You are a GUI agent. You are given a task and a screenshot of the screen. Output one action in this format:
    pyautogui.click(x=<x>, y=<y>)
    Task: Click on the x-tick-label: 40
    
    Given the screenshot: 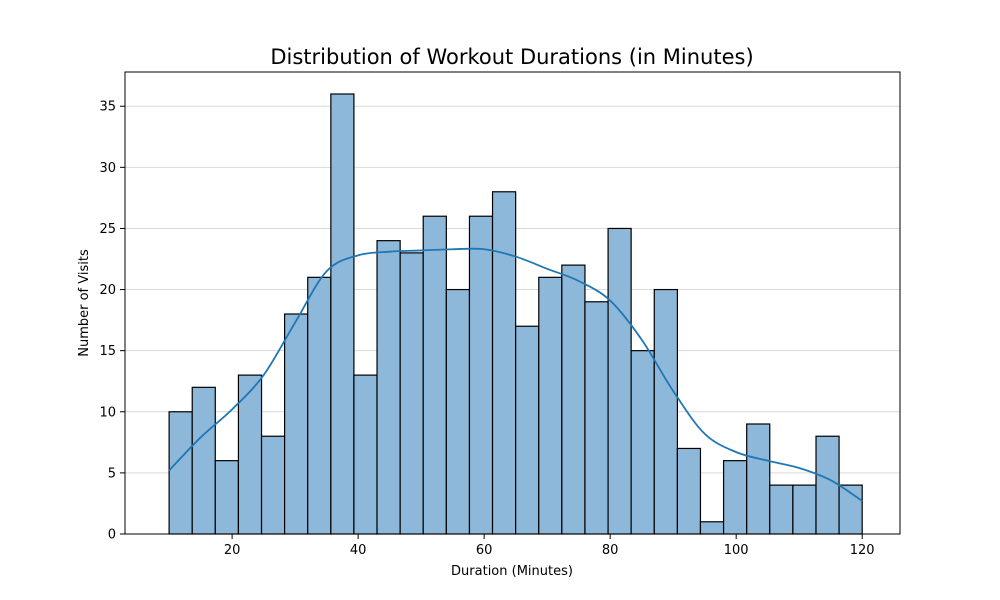 What is the action you would take?
    pyautogui.click(x=358, y=550)
    